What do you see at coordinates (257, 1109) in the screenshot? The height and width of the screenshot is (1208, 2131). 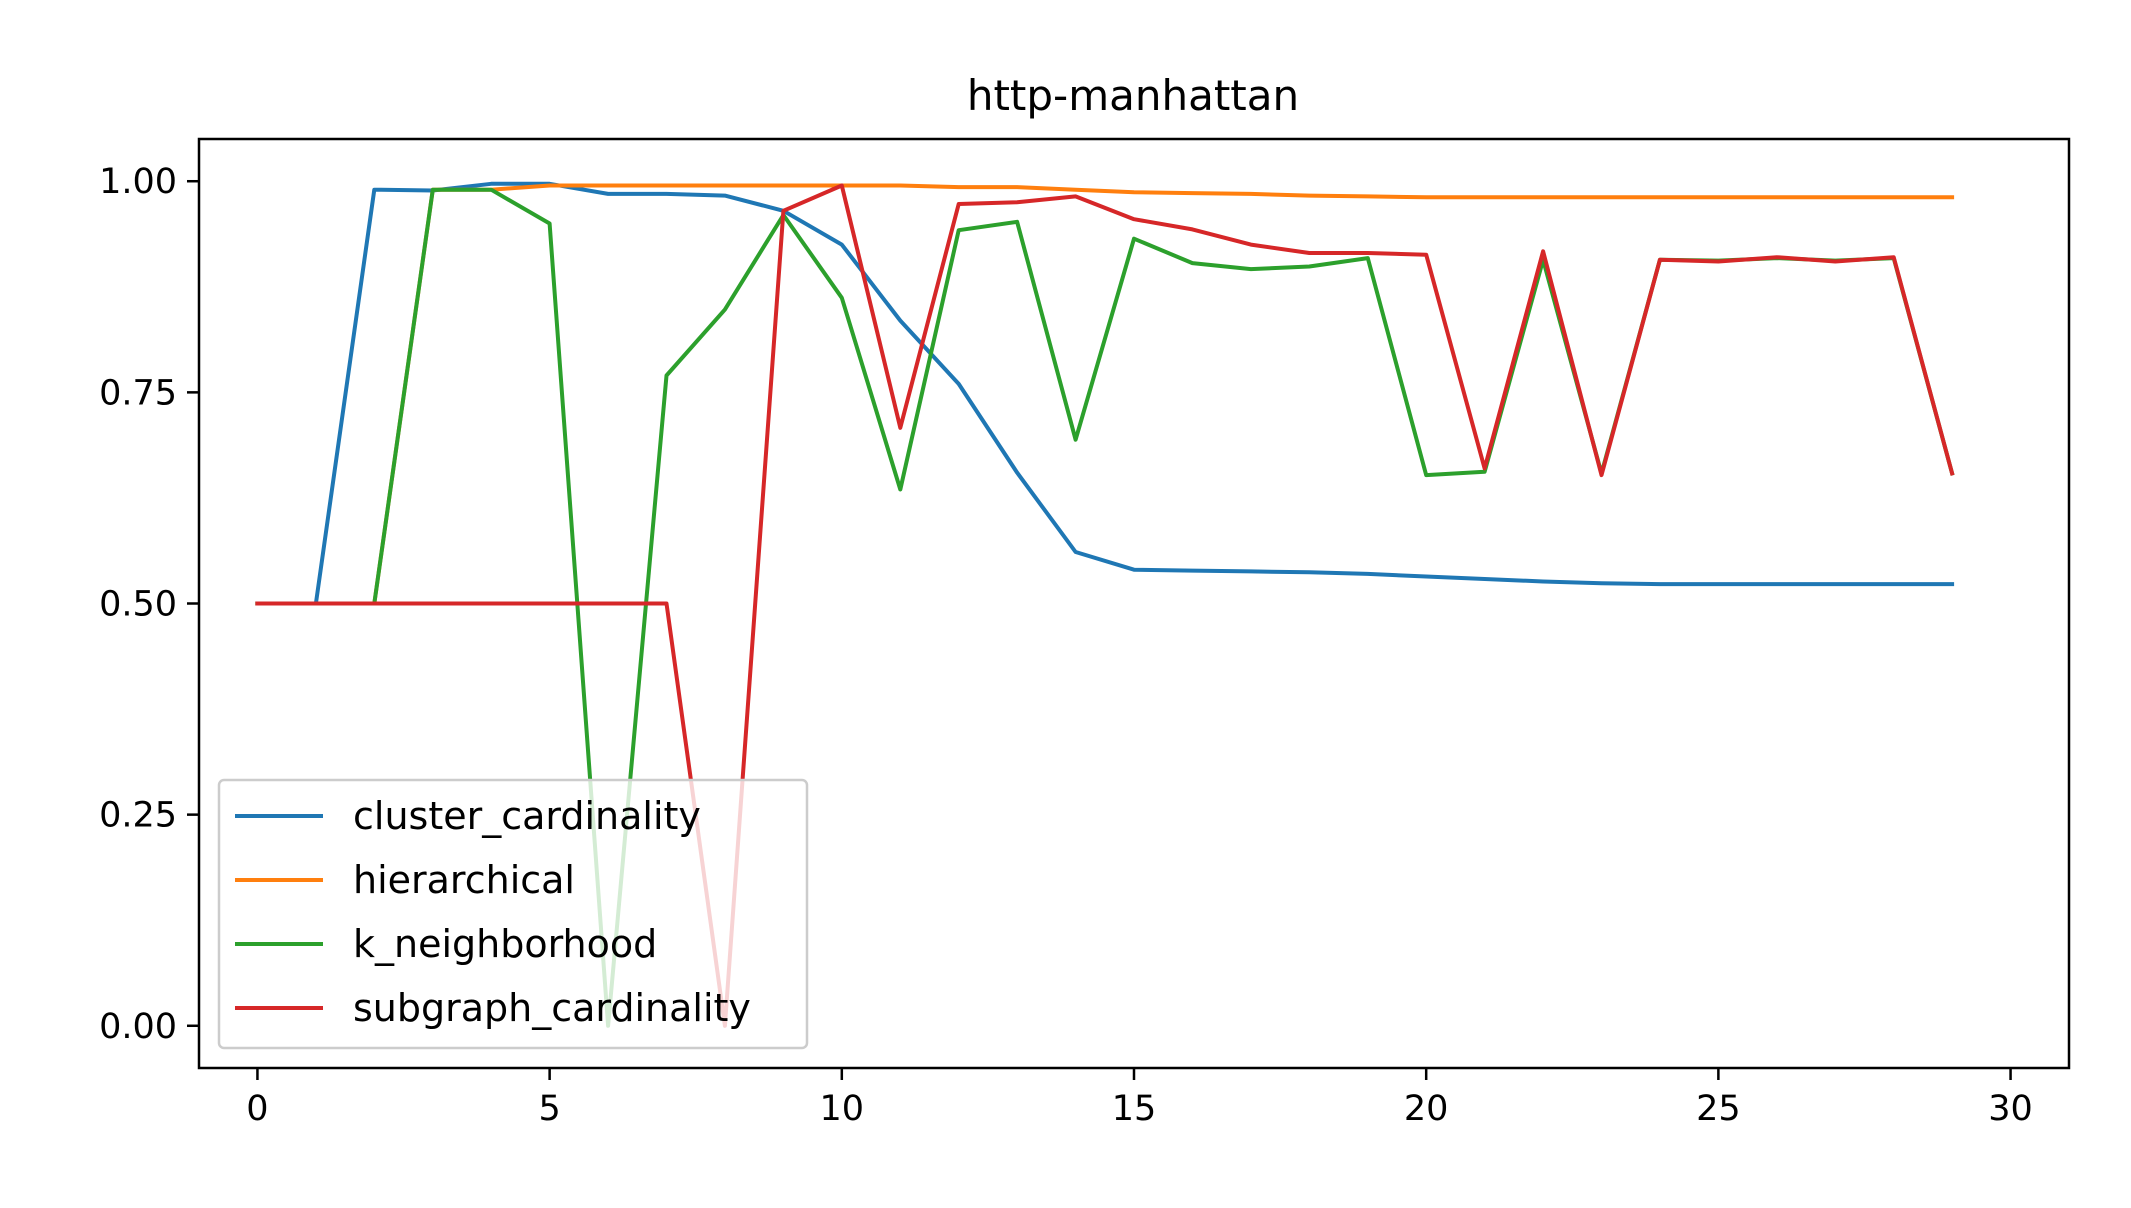 I see `x-tick-label: 0` at bounding box center [257, 1109].